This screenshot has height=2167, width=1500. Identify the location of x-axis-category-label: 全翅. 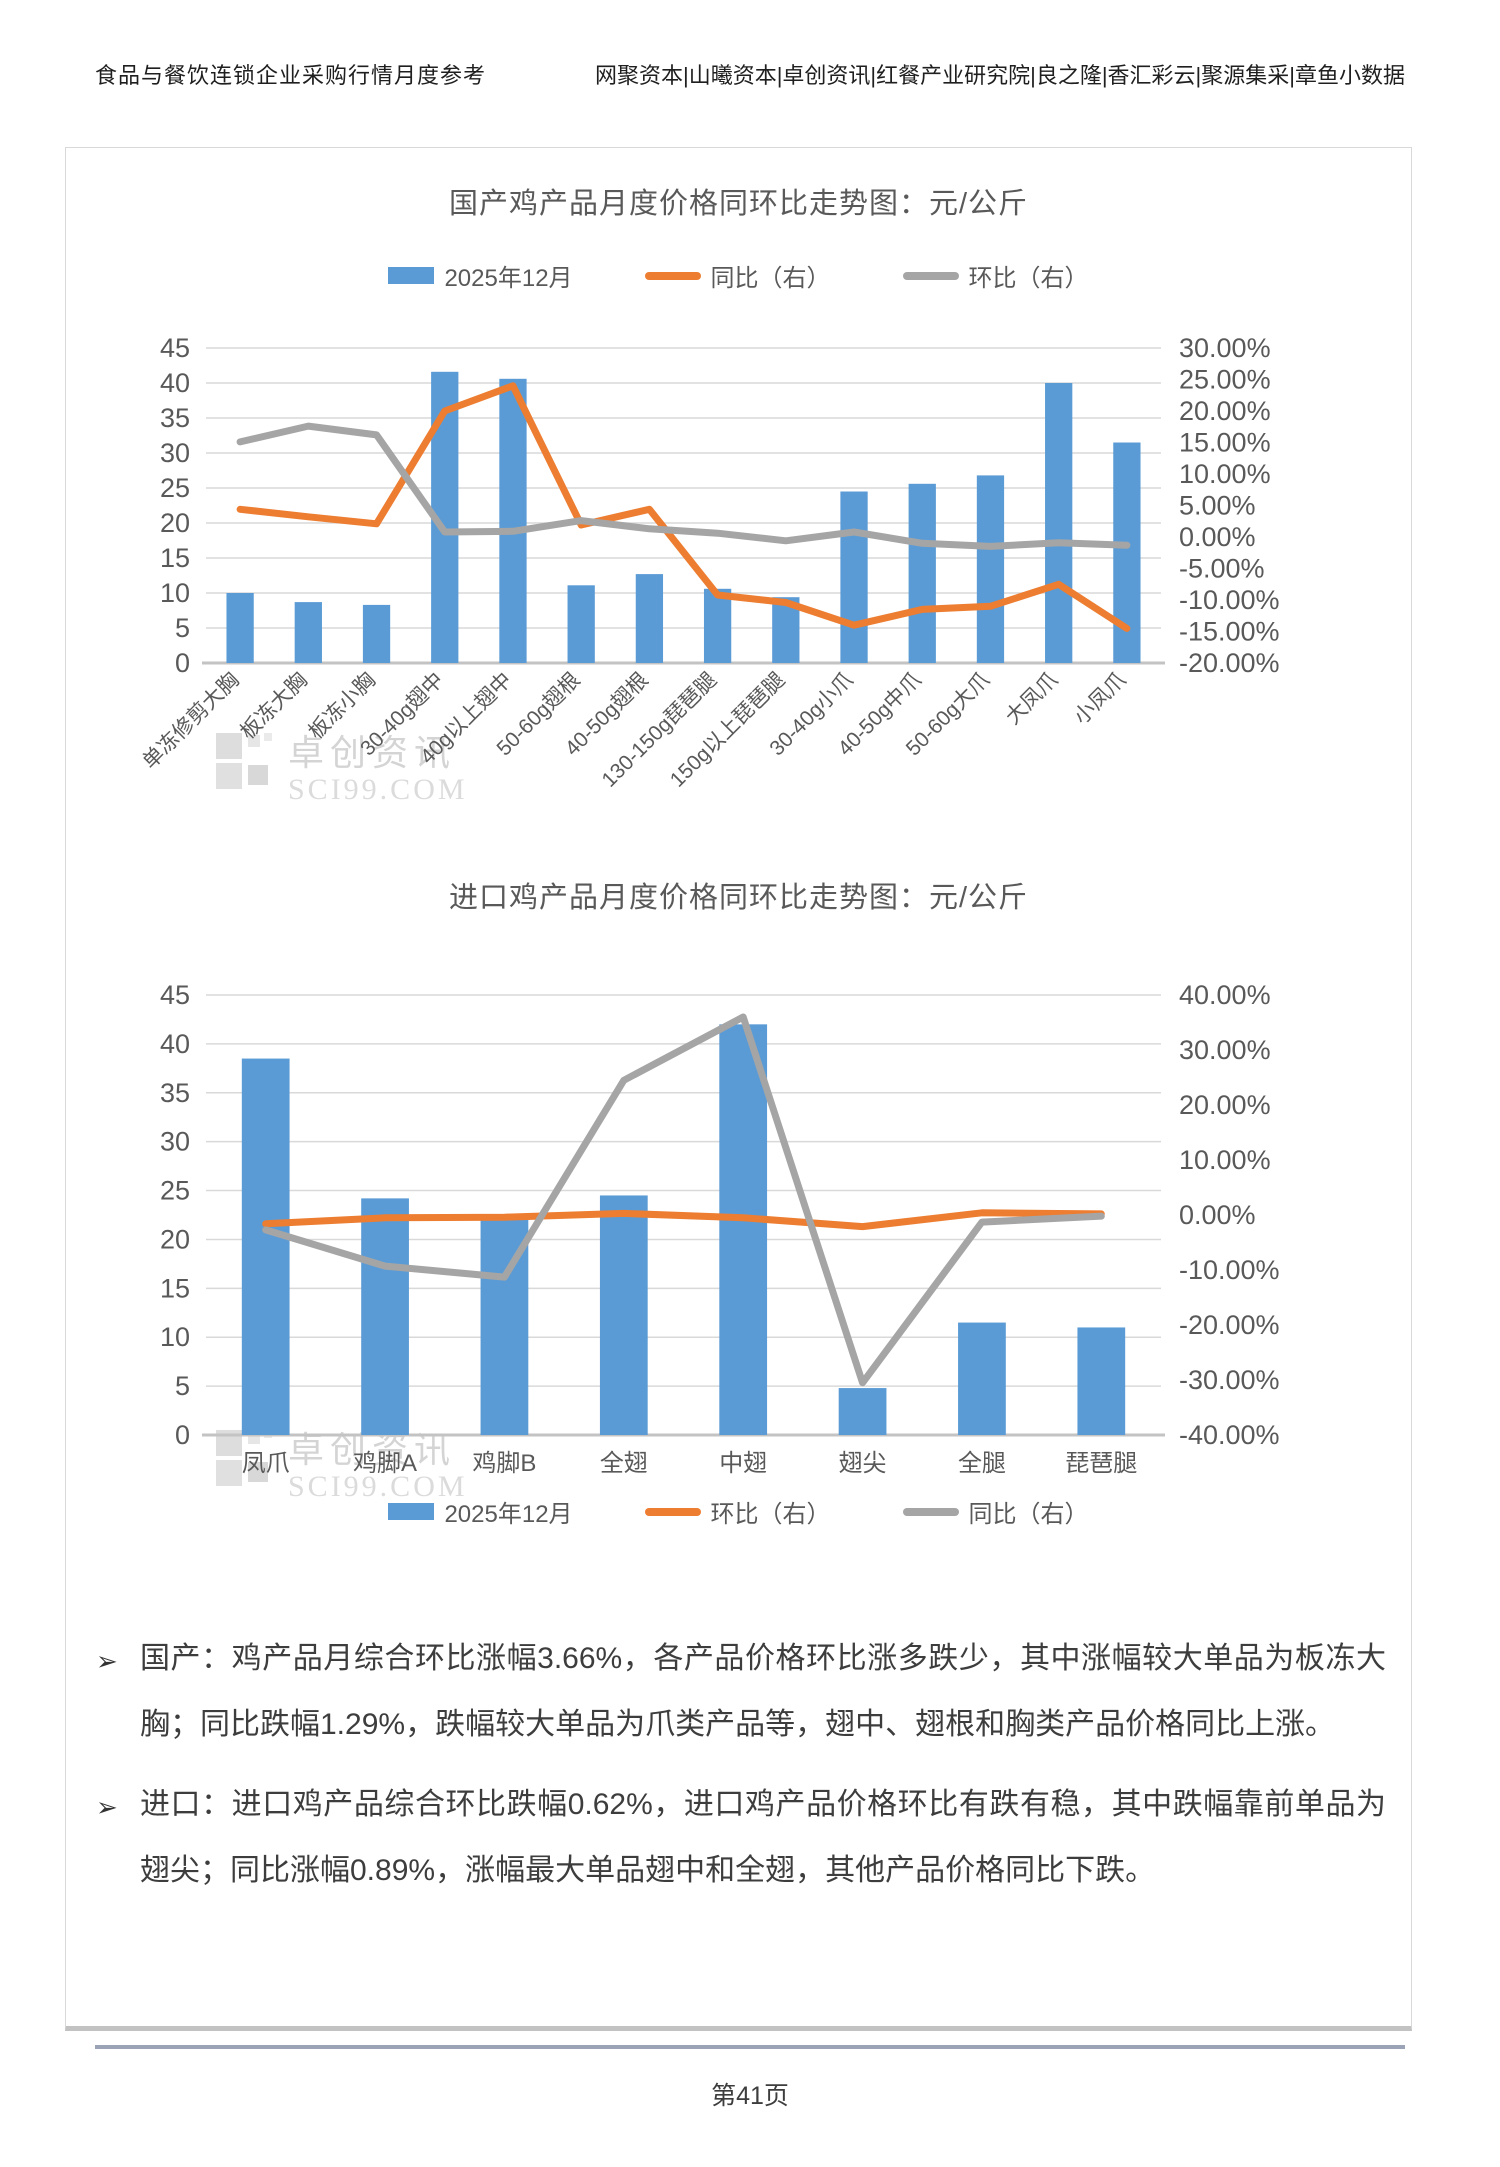
(624, 1463).